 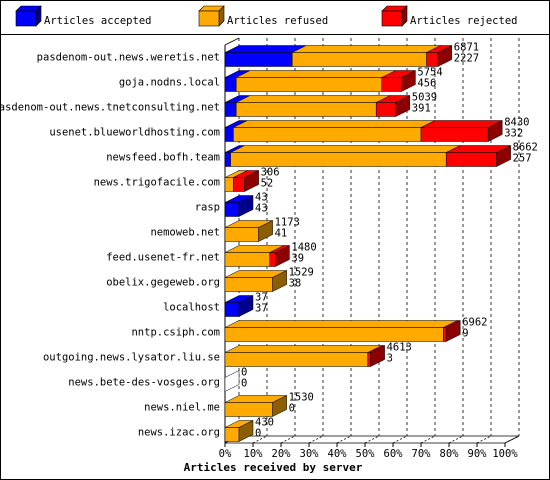 What do you see at coordinates (254, 454) in the screenshot?
I see `x-tick-label: 10%` at bounding box center [254, 454].